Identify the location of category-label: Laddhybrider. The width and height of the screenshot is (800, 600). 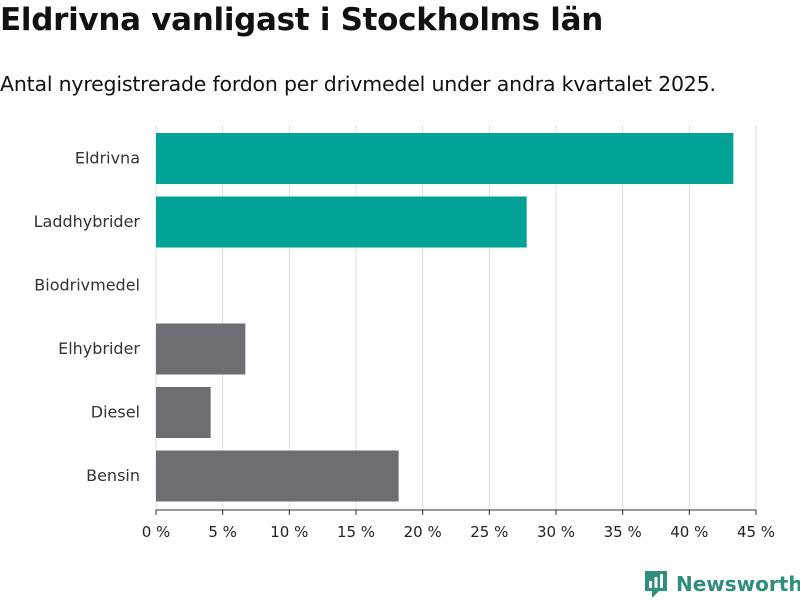
(87, 221).